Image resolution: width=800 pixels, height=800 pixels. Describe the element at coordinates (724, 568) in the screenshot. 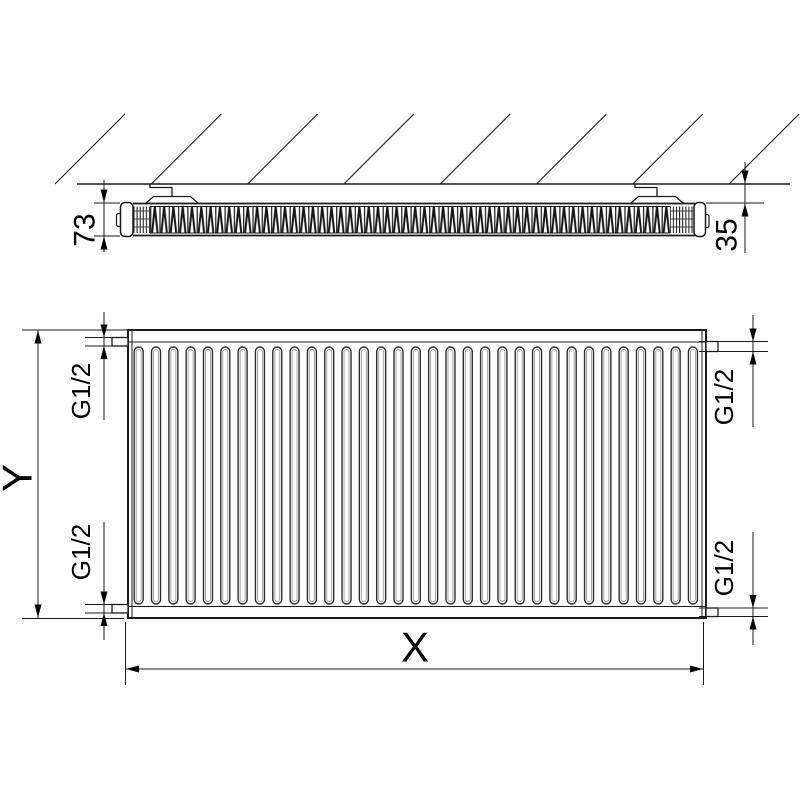

I see `thread-label-bottom-right: G1/2` at that location.